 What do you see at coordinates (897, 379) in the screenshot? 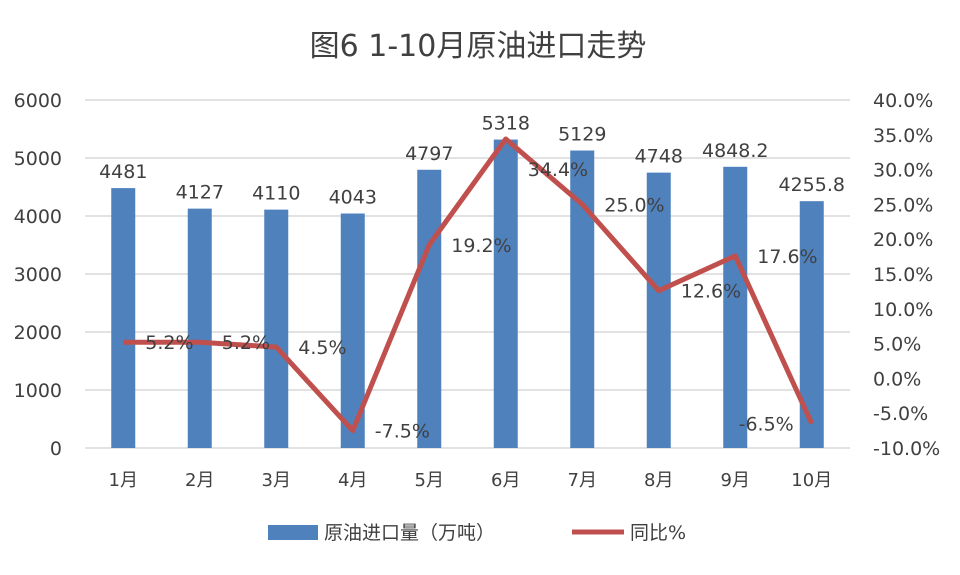
I see `right-tick-label: 0.0%` at bounding box center [897, 379].